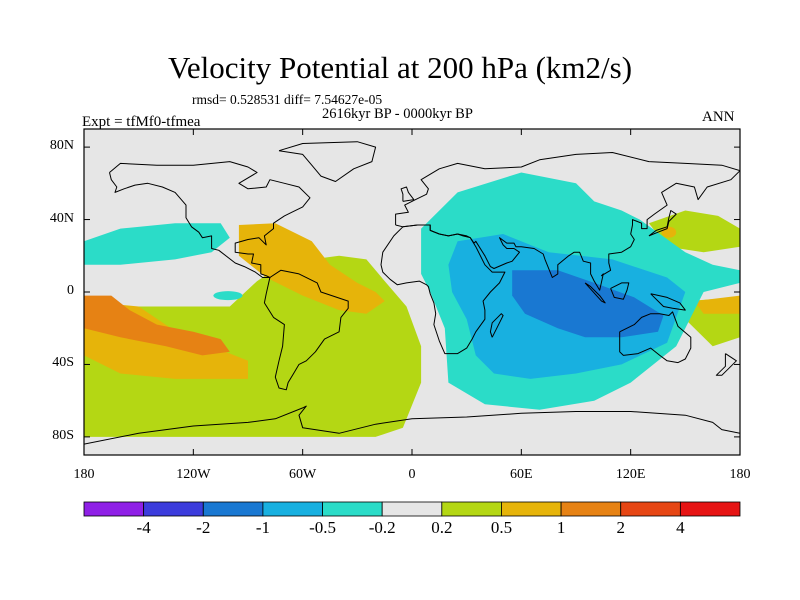  What do you see at coordinates (680, 527) in the screenshot?
I see `colorbar-label: 4` at bounding box center [680, 527].